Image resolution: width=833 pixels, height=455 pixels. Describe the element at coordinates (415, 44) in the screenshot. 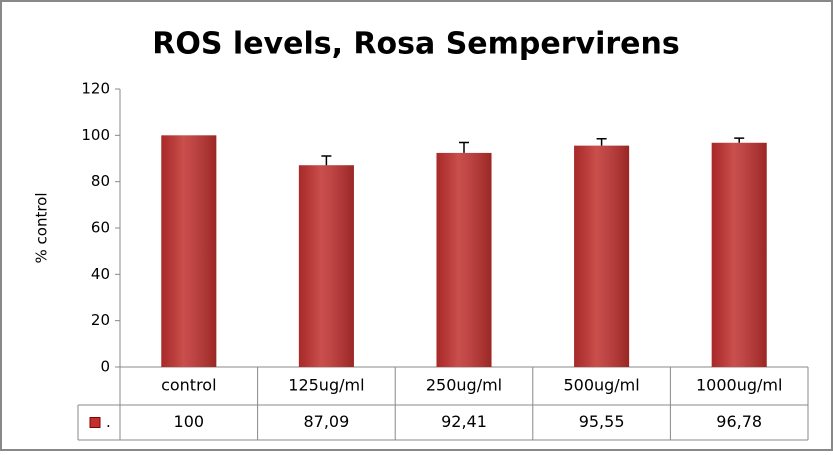

I see `chart-title: ROS levels, Rosa Sempervirens` at that location.